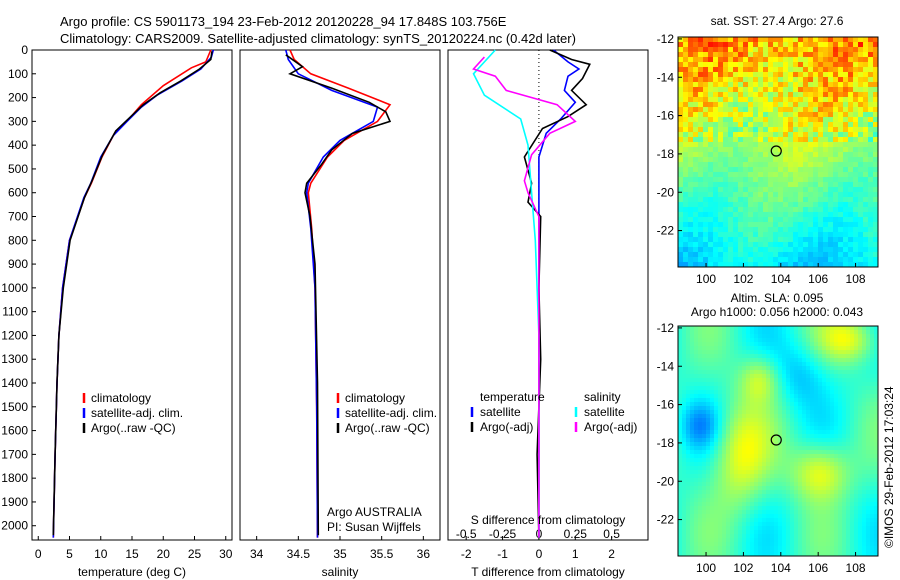 This screenshot has height=580, width=900. Describe the element at coordinates (132, 572) in the screenshot. I see `temperature-x-axis-label: temperature (deg C)` at that location.